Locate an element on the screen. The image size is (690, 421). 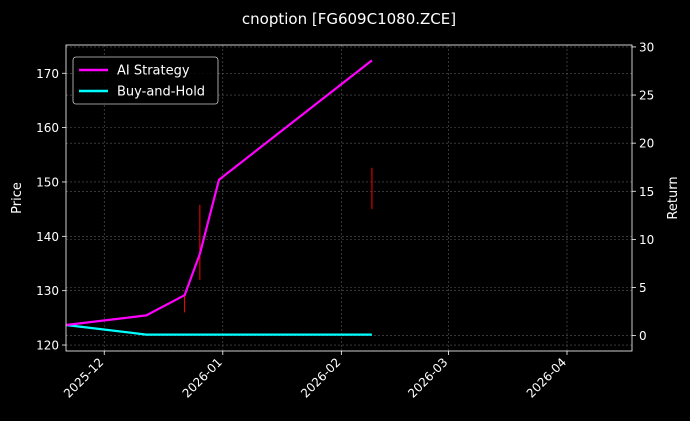
price-bars is located at coordinates (278, 240).